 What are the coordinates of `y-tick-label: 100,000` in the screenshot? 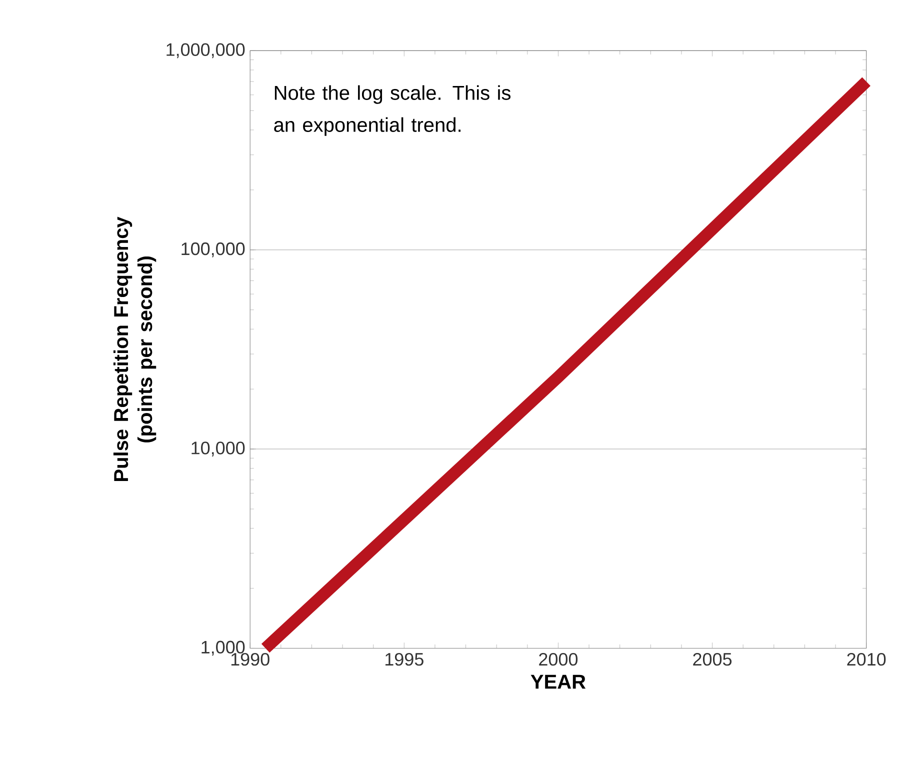 It's located at (213, 250).